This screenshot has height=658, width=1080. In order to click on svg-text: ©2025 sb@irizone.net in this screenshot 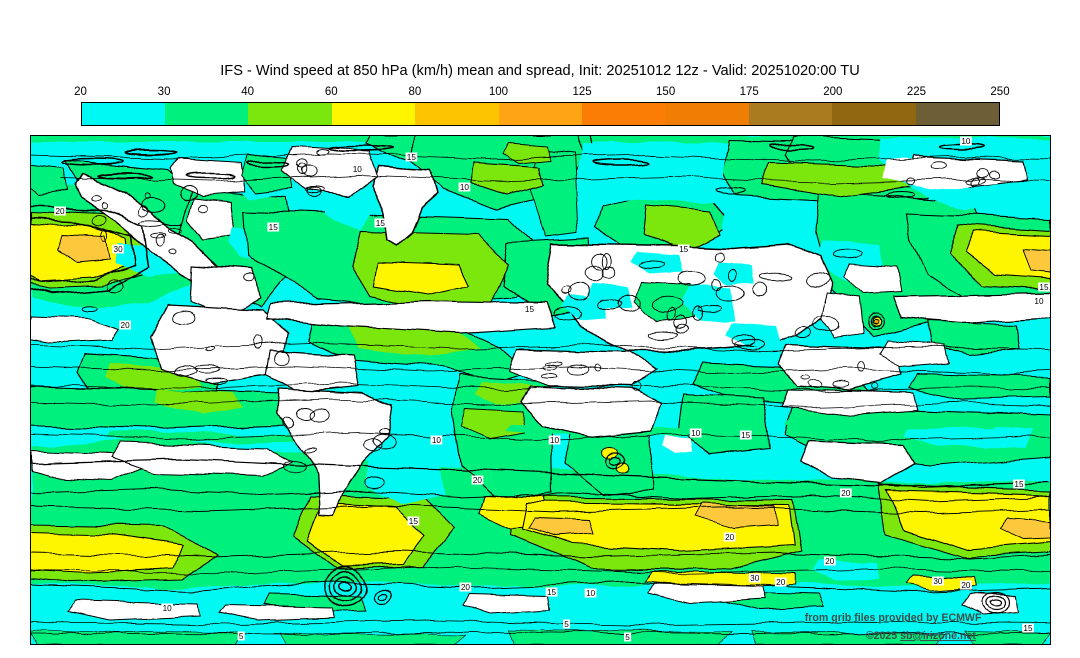, I will do `click(921, 636)`.